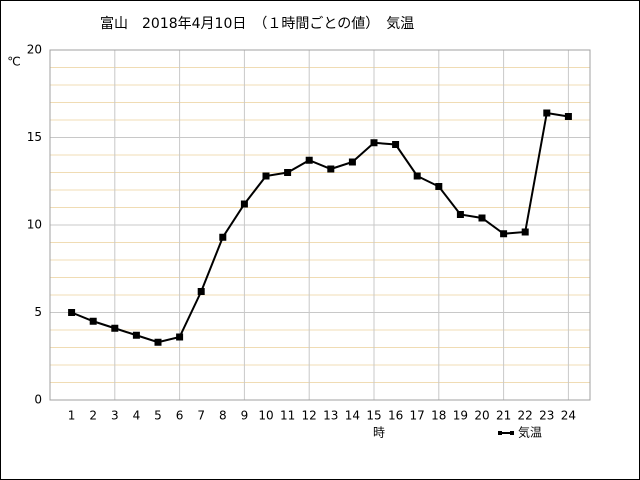 The width and height of the screenshot is (640, 480). What do you see at coordinates (245, 416) in the screenshot?
I see `x-tick-label: 9` at bounding box center [245, 416].